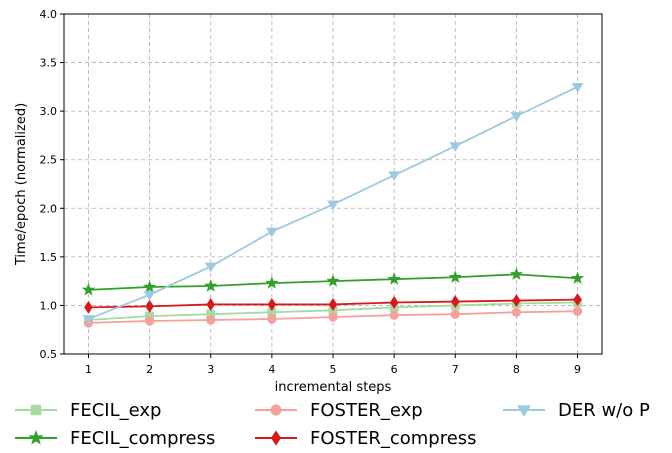 This screenshot has height=453, width=672. What do you see at coordinates (21, 184) in the screenshot?
I see `y-axis-label: Time/epoch (normalized)` at bounding box center [21, 184].